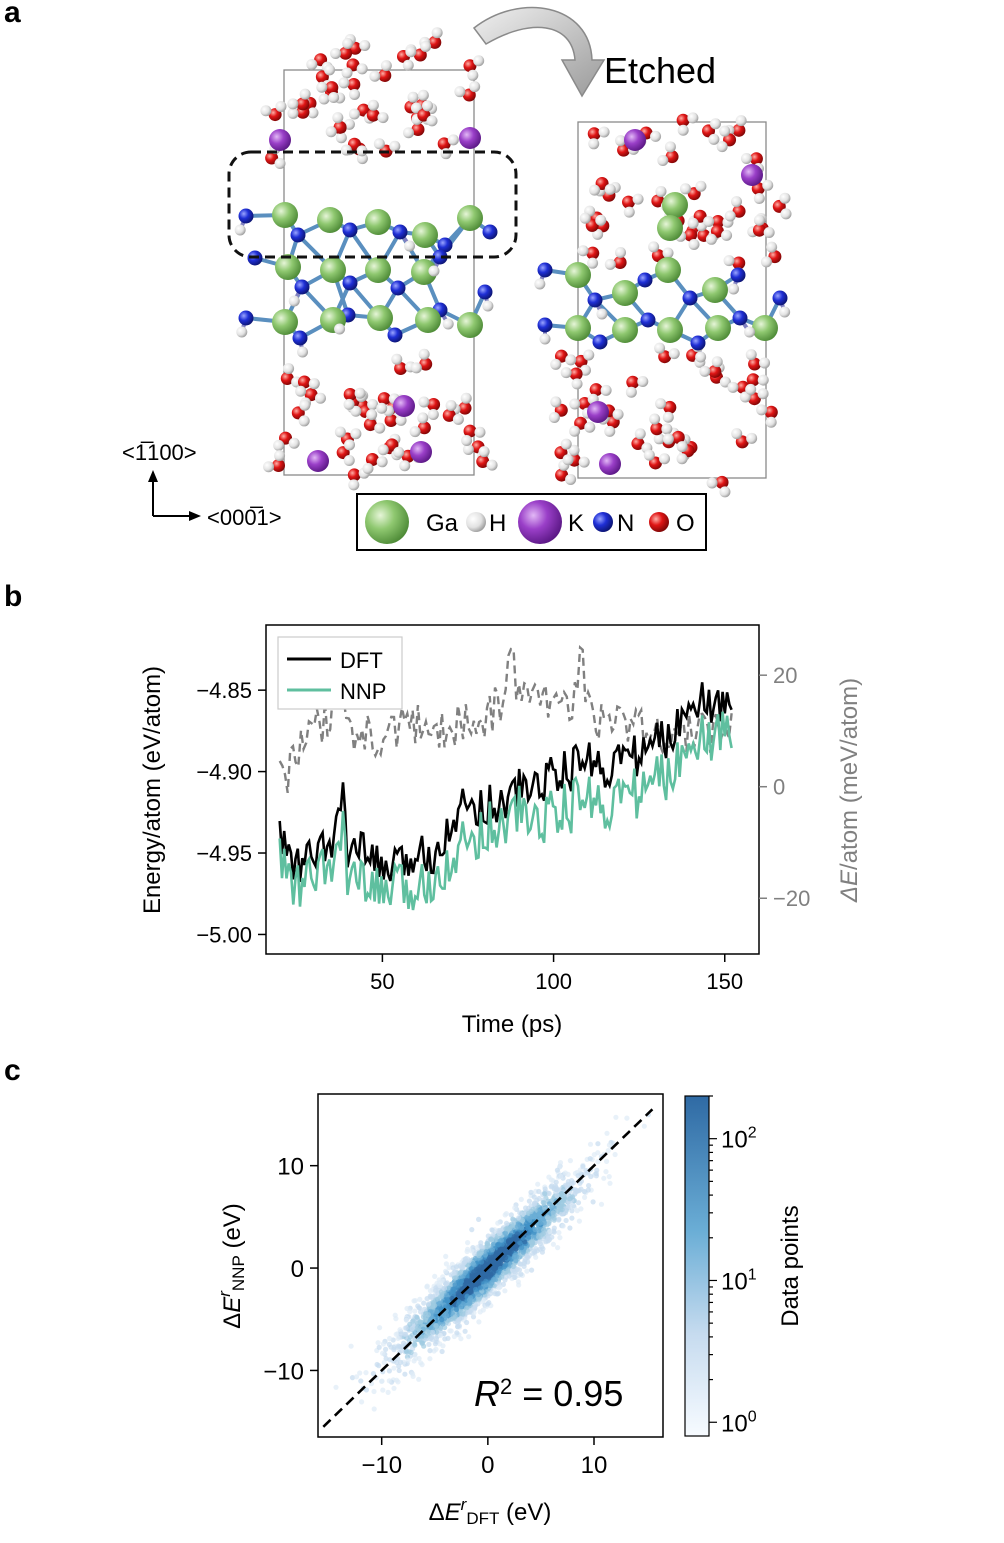  I want to click on legend-label-o: O, so click(685, 523).